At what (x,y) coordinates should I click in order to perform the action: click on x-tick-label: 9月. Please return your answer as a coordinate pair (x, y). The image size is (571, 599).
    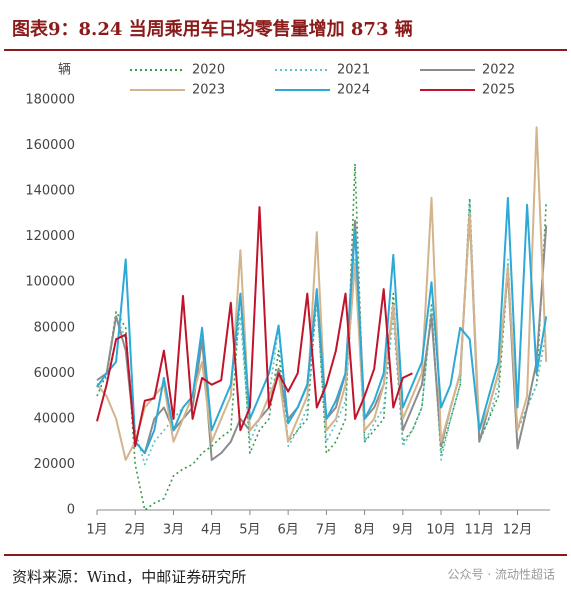
    Looking at the image, I should click on (402, 530).